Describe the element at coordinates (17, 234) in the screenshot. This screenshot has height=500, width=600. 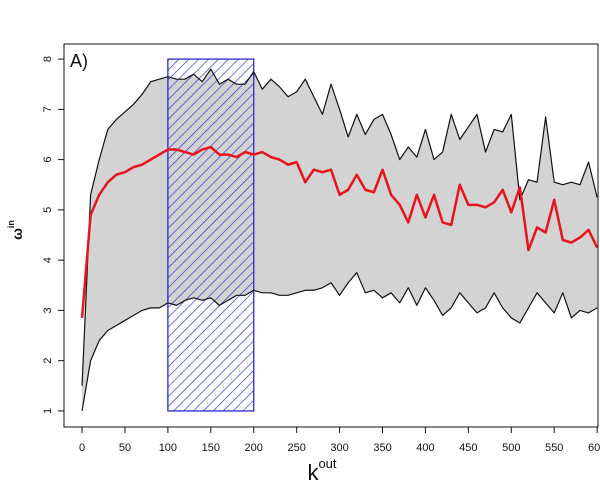
I see `y-label-main: ω` at that location.